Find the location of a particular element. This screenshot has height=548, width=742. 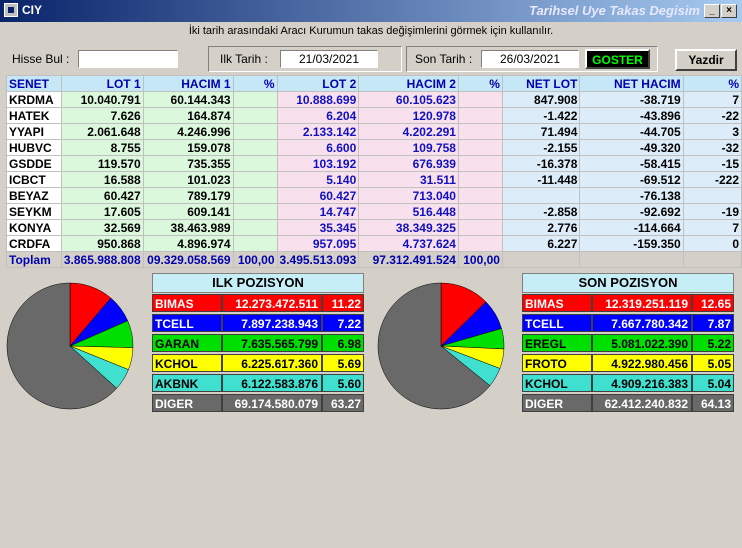

col-header: NET HACIM is located at coordinates (631, 83).